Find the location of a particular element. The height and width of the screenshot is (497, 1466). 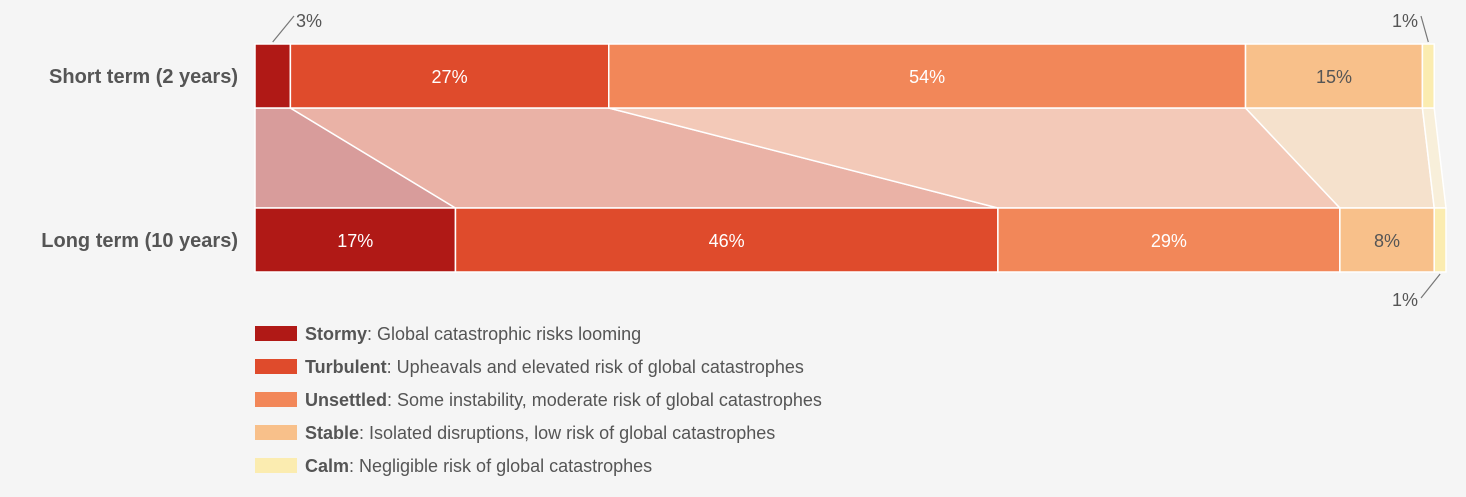

legend-description-stormy: : Global catastrophic risks looming is located at coordinates (504, 334).